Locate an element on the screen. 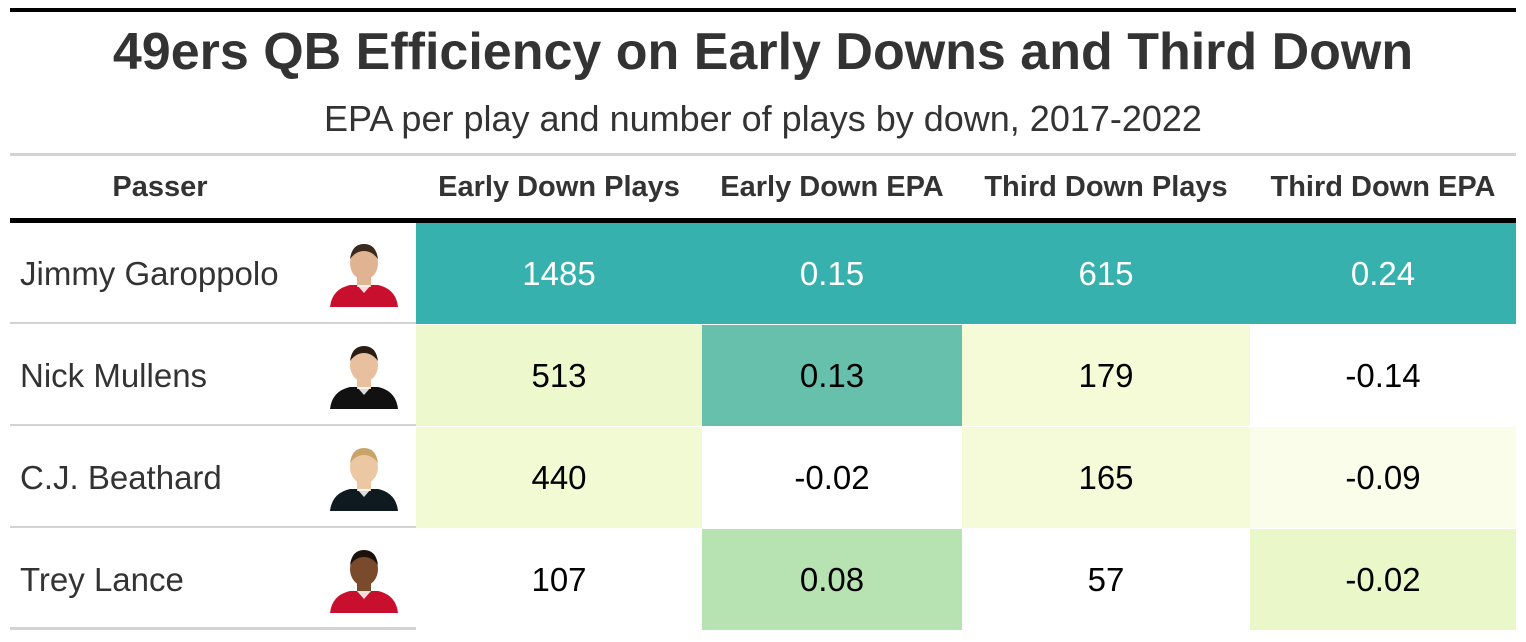 This screenshot has height=642, width=1526. early-down-plays-cell: 440 is located at coordinates (559, 477).